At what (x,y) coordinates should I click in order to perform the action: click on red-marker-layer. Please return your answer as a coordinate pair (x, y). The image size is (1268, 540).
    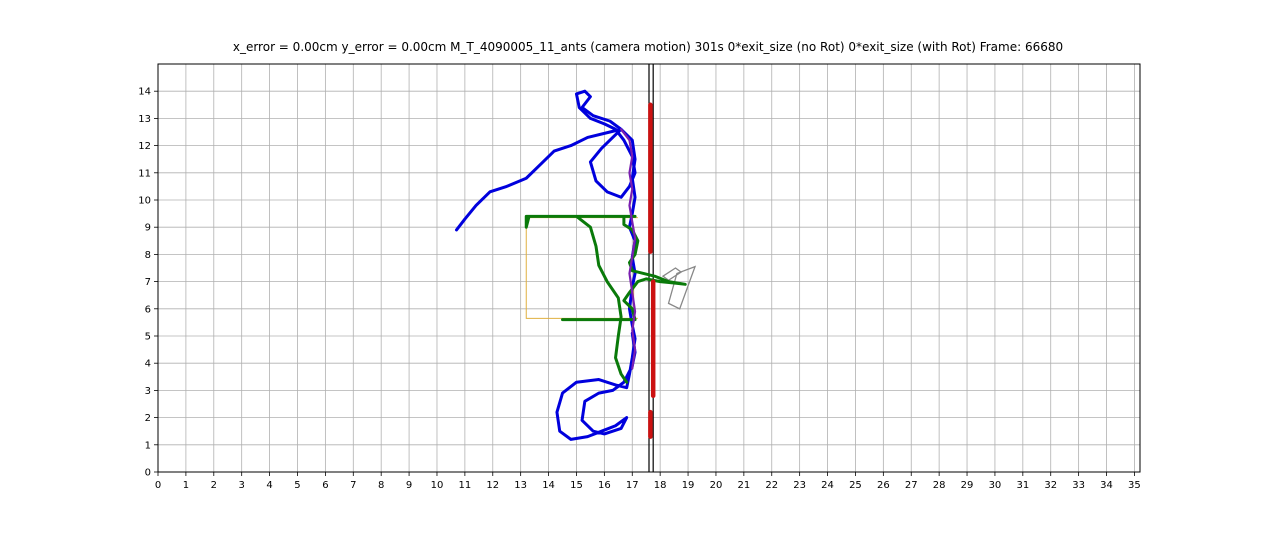
    Looking at the image, I should click on (652, 270).